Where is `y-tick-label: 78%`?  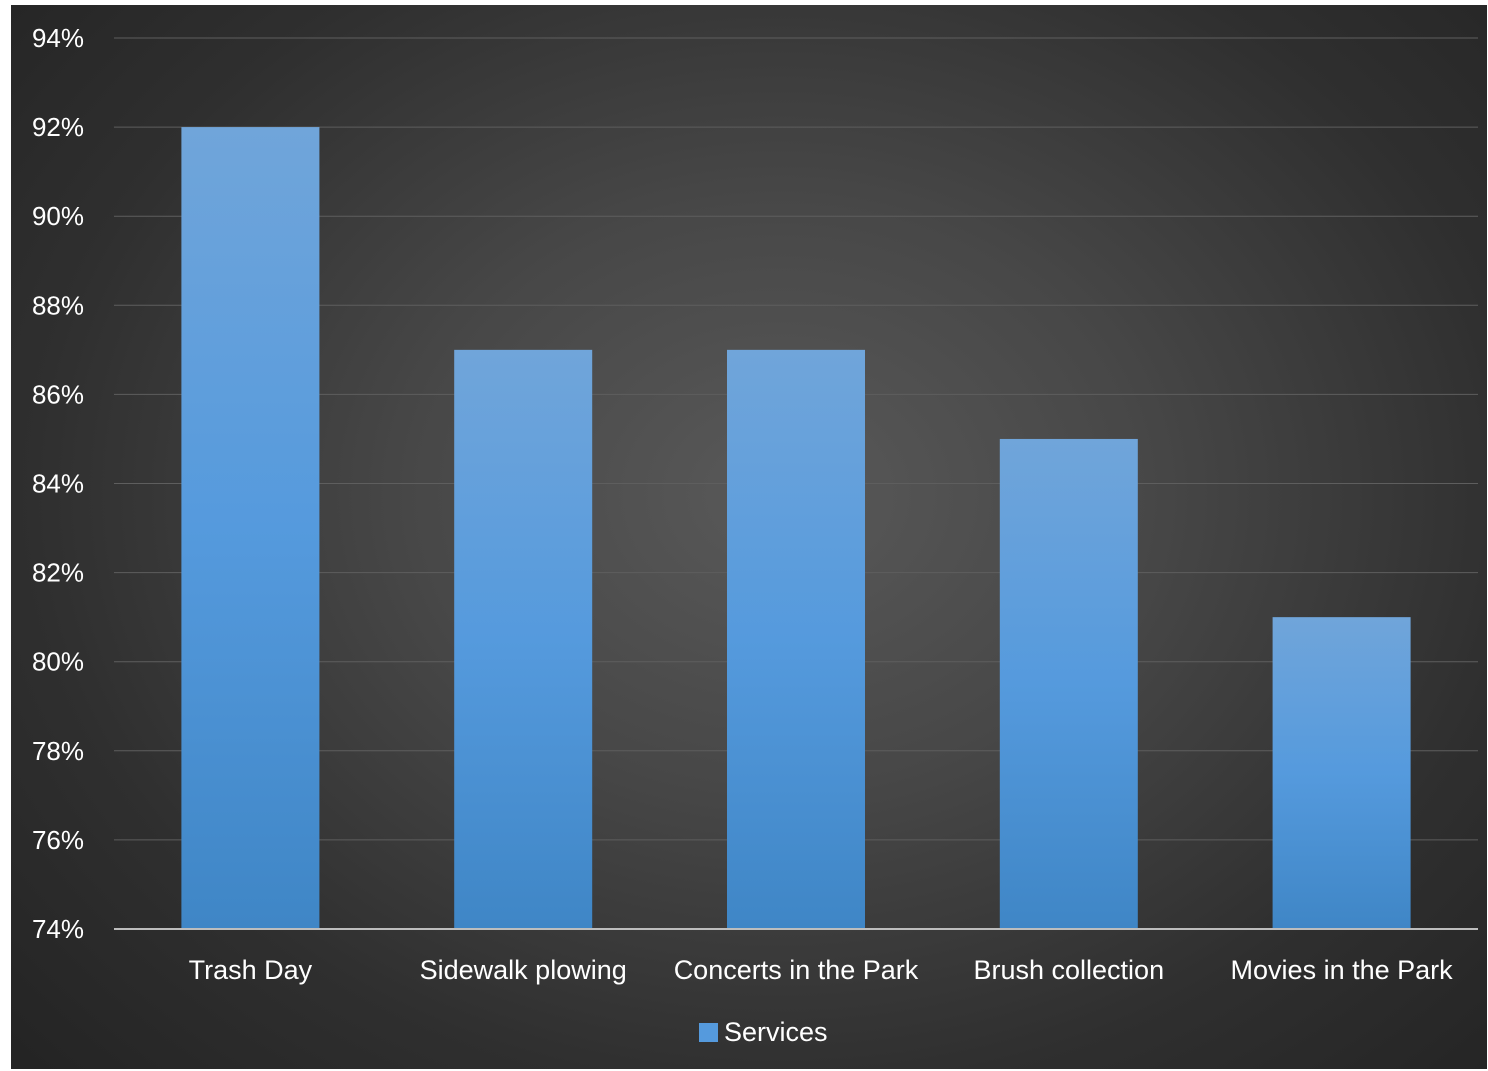
y-tick-label: 78% is located at coordinates (58, 751).